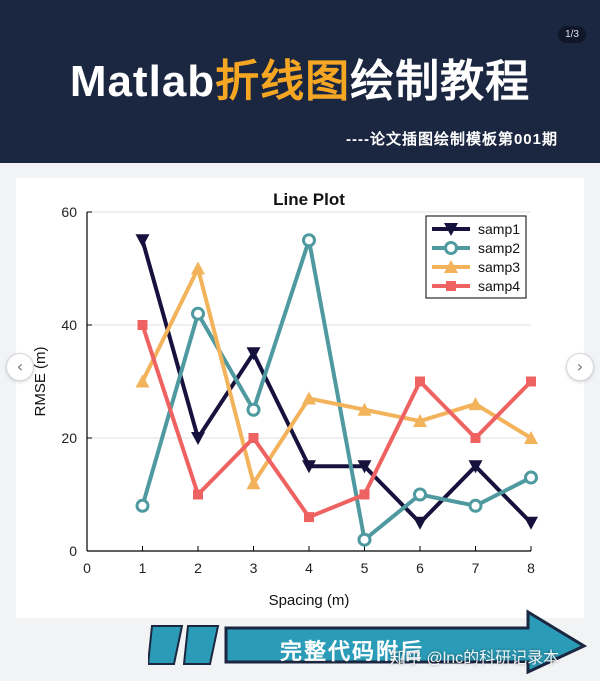  I want to click on legend-marker-samp1, so click(451, 229).